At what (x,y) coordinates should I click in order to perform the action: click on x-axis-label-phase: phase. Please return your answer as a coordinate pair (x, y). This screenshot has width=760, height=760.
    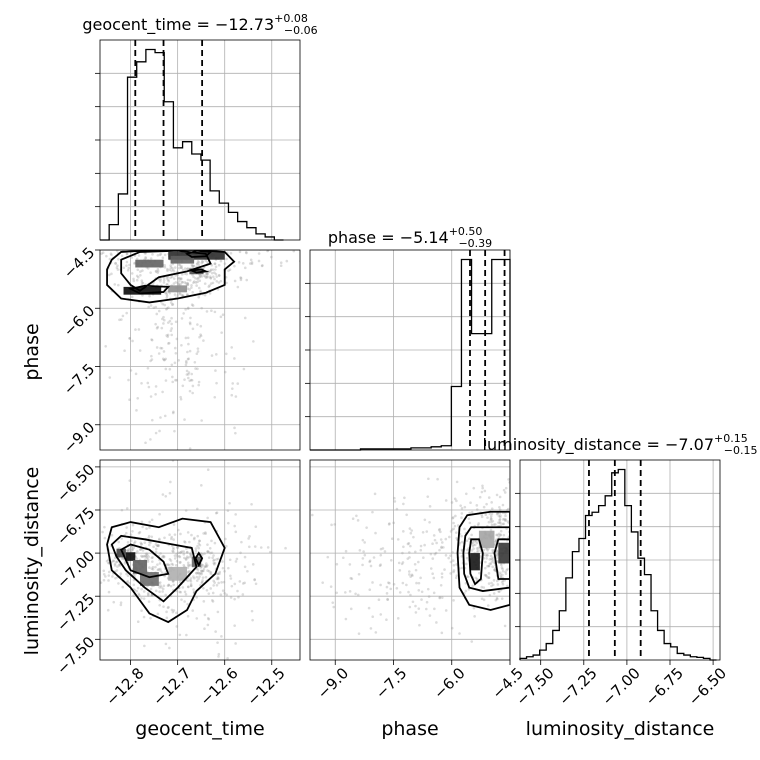
    Looking at the image, I should click on (409, 729).